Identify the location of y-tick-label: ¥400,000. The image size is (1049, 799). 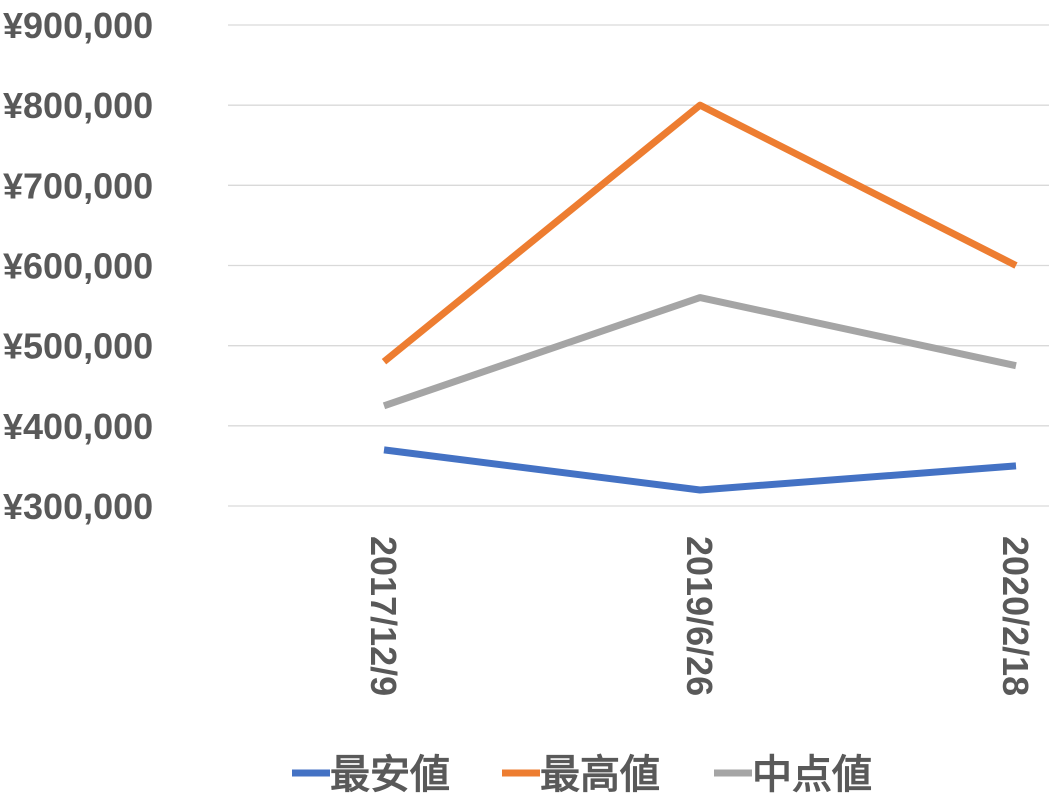
(78, 426).